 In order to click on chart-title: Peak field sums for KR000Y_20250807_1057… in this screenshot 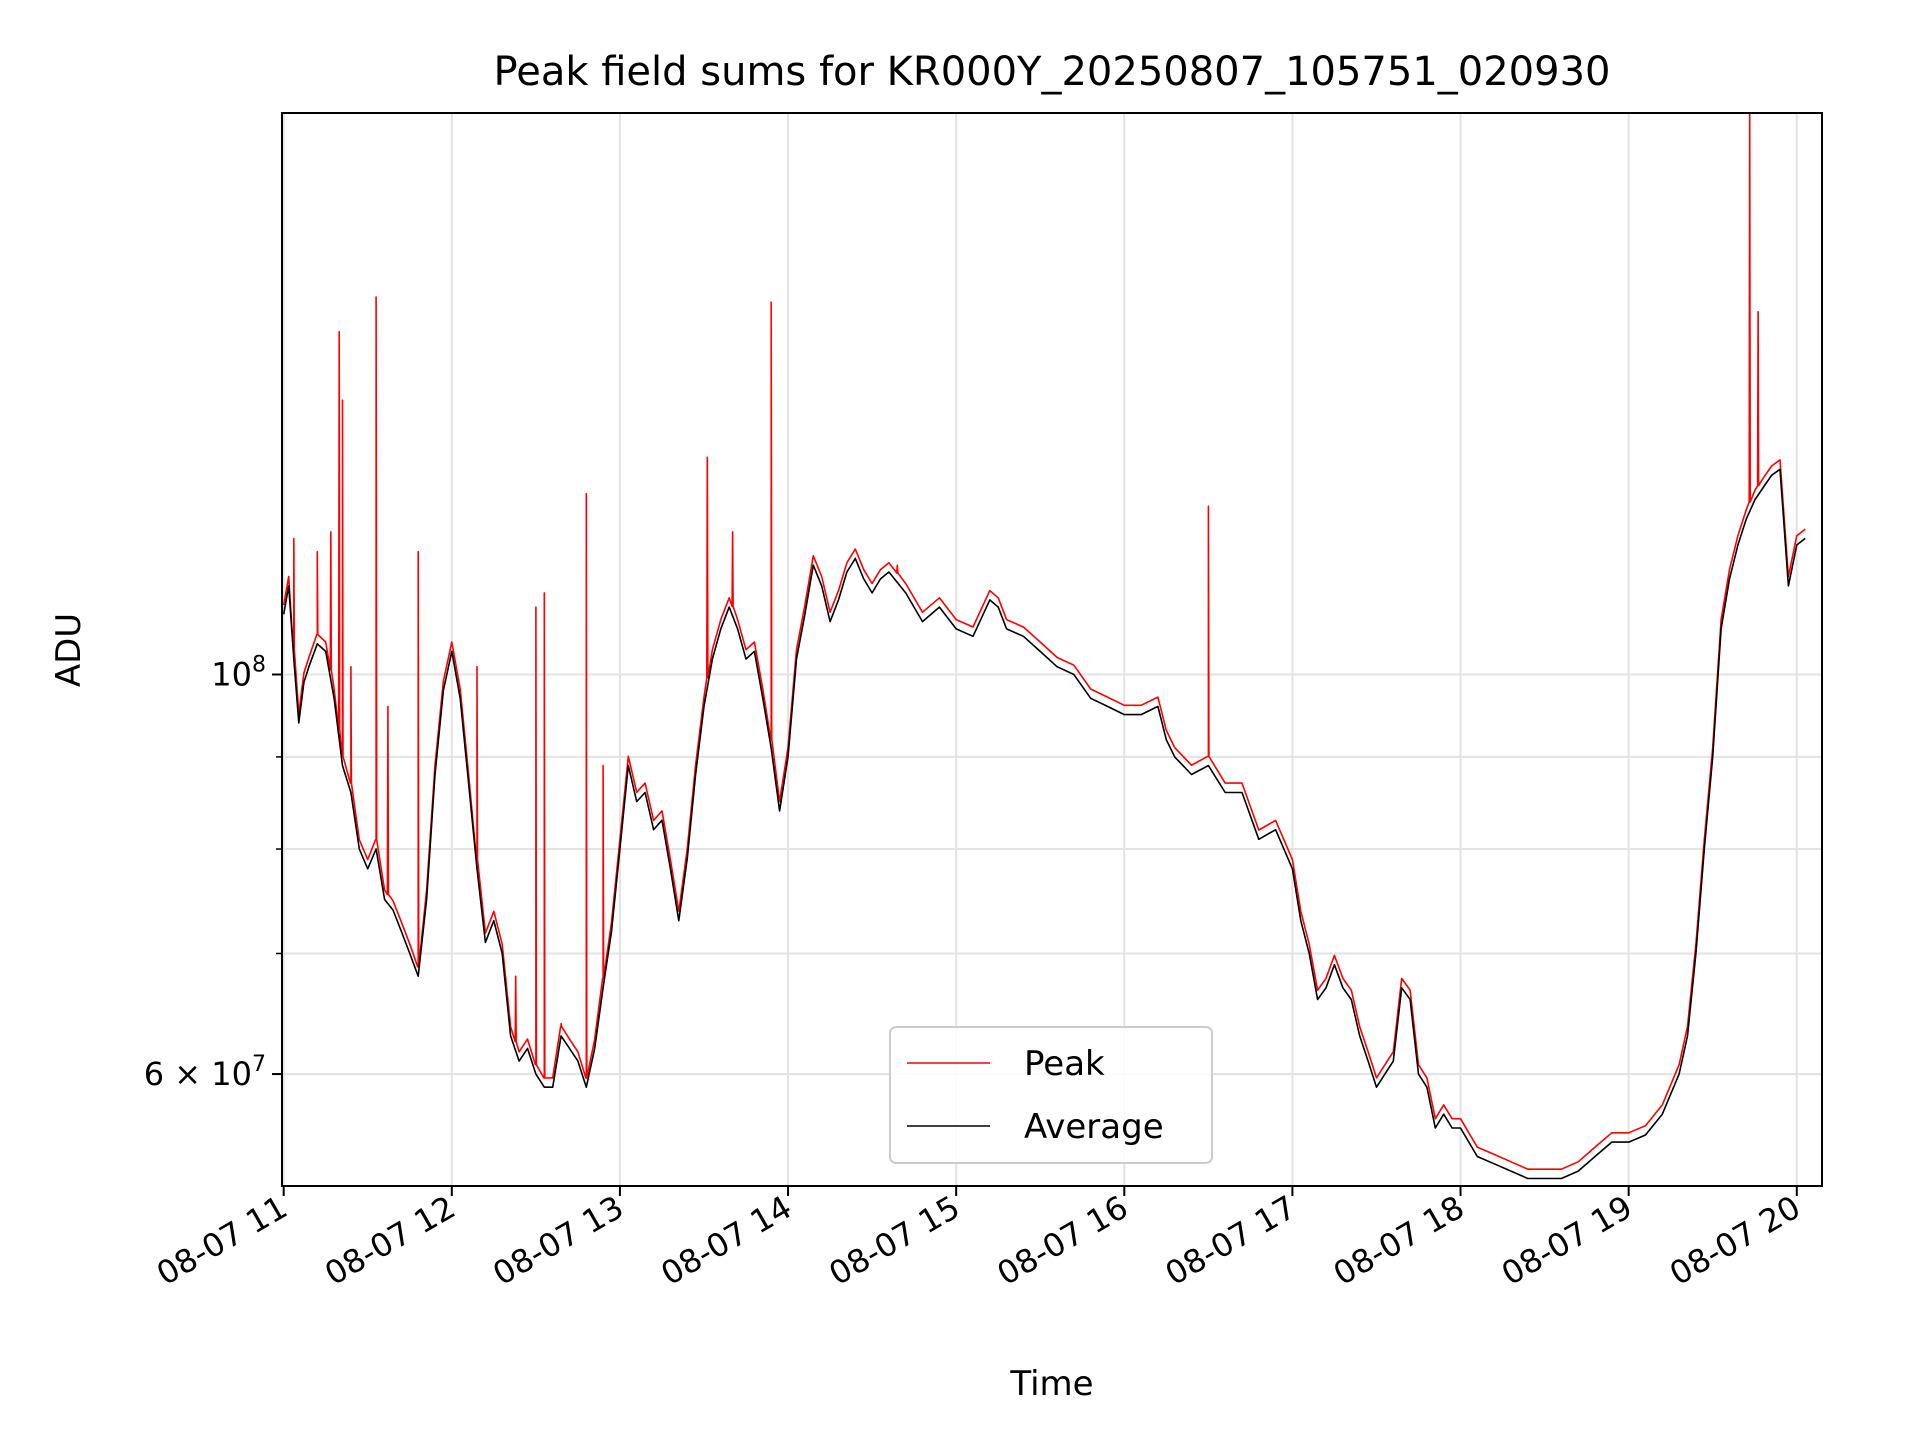, I will do `click(1052, 72)`.